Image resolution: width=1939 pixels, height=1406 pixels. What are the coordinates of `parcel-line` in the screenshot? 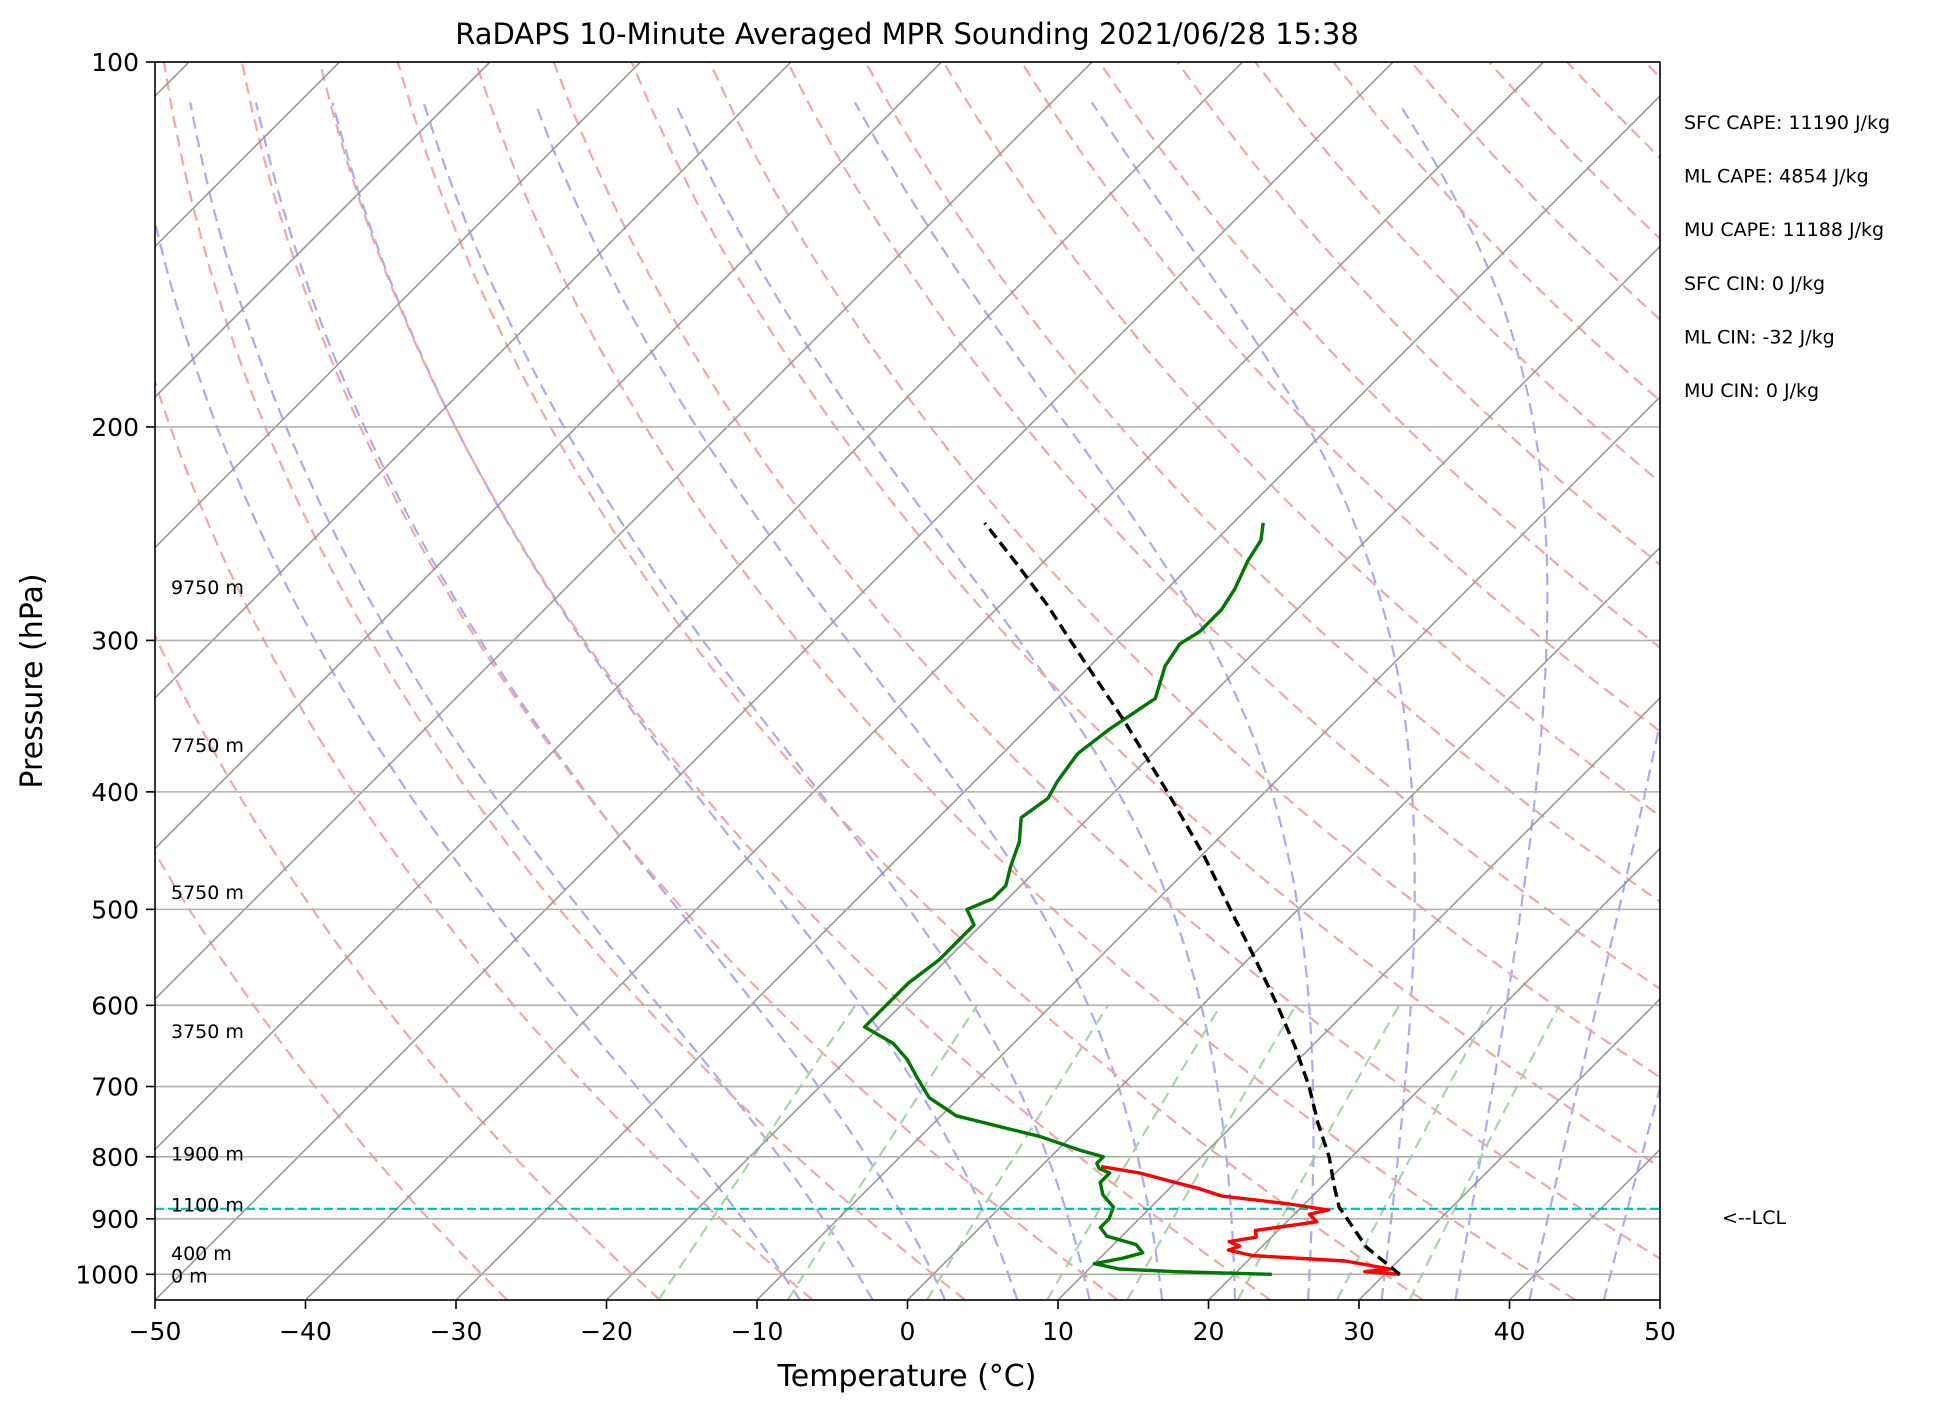 It's located at (1192, 898).